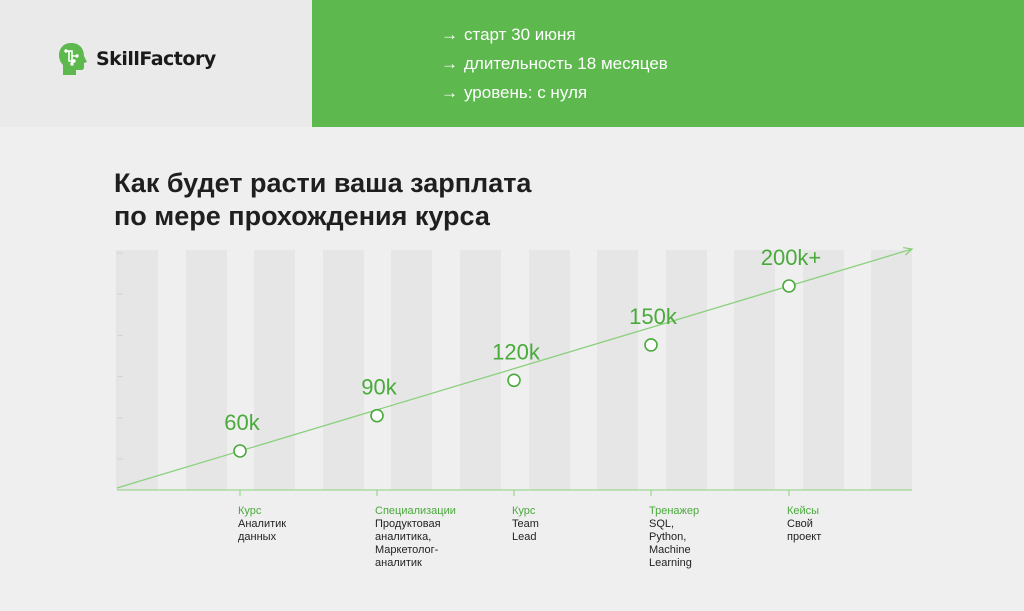 Image resolution: width=1024 pixels, height=611 pixels. What do you see at coordinates (908, 251) in the screenshot?
I see `trend-arrow-icon` at bounding box center [908, 251].